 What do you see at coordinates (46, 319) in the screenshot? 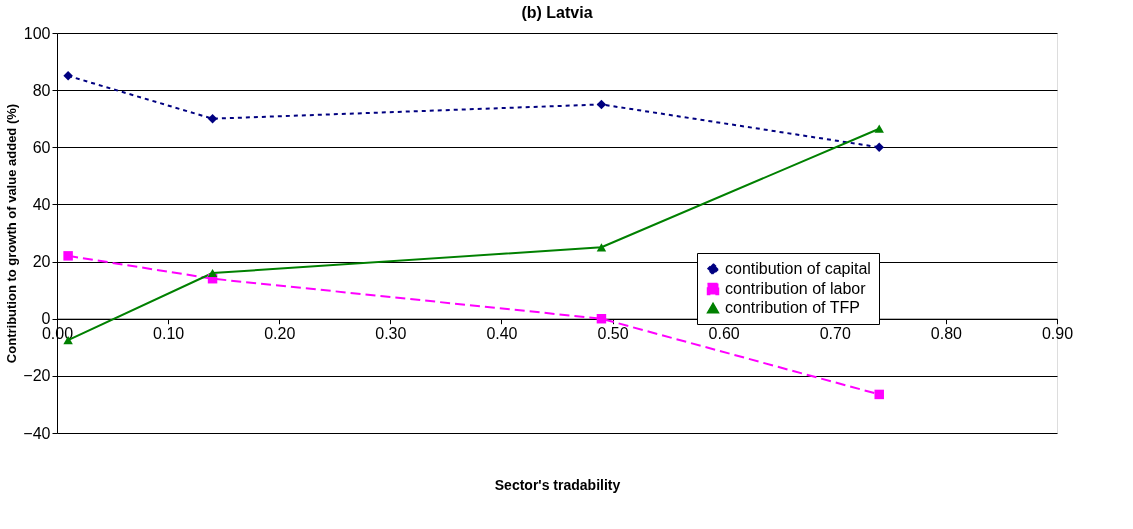
I see `y-tick-label: 0` at bounding box center [46, 319].